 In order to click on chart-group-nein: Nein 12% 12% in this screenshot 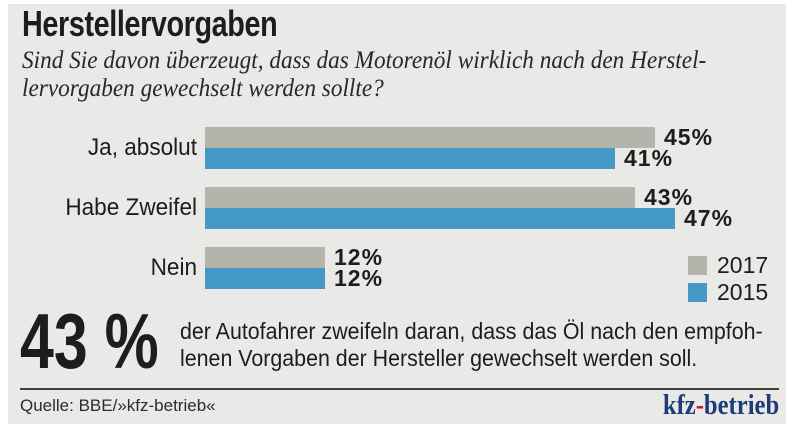, I will do `click(400, 267)`.